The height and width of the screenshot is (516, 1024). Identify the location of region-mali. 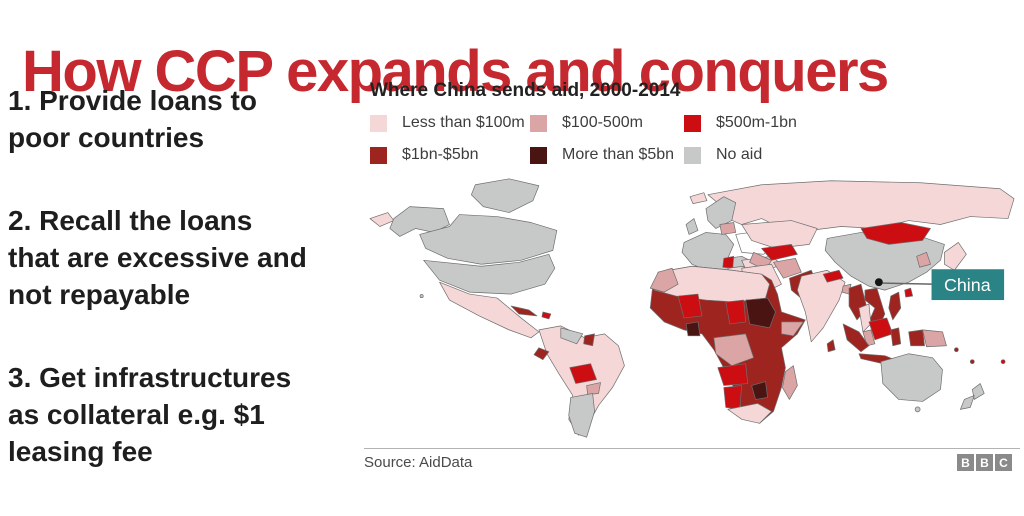
(690, 306).